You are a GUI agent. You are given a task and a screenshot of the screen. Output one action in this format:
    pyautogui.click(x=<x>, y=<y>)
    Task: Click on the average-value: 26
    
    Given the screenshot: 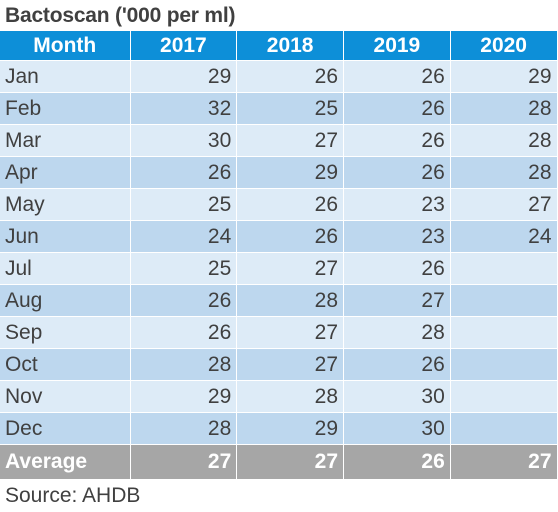 What is the action you would take?
    pyautogui.click(x=397, y=462)
    